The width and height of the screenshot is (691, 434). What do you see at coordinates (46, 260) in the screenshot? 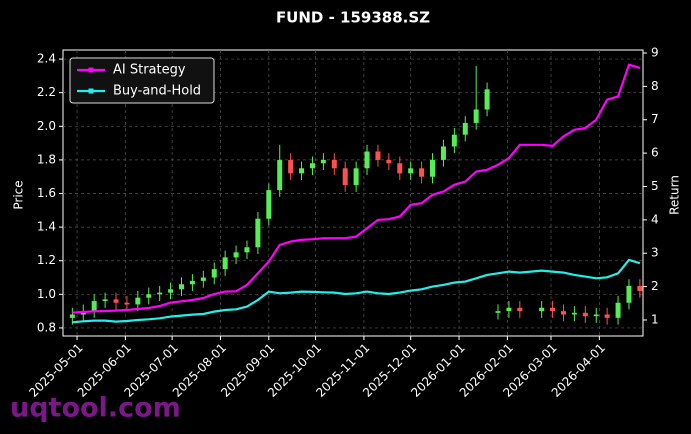
I see `y-tick-label: 1.2` at bounding box center [46, 260].